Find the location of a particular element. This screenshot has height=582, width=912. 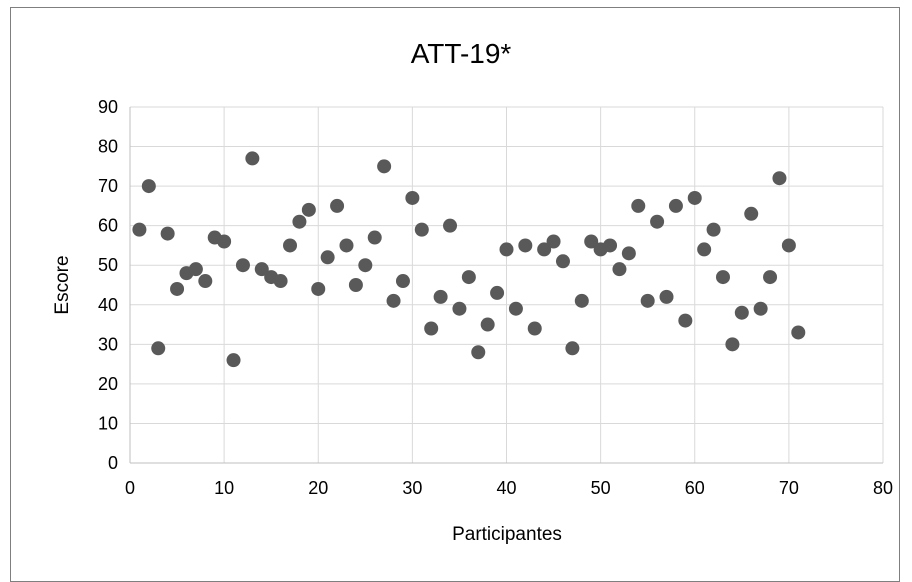

x-tick-label: 10 is located at coordinates (224, 488).